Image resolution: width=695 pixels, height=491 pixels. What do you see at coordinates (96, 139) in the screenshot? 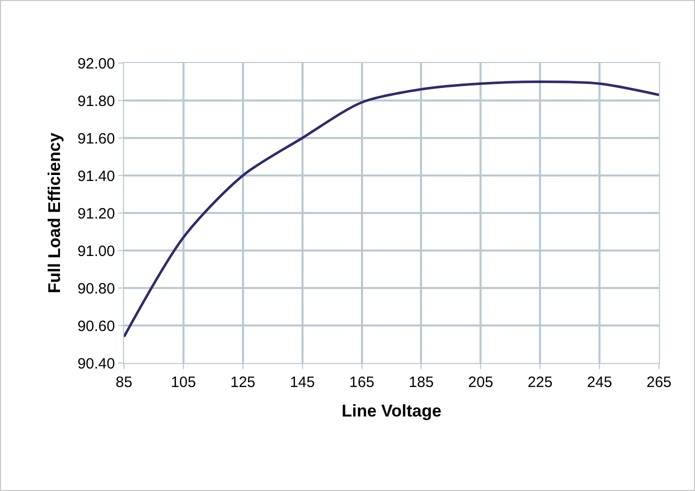
I see `y-tick-label: 91.60` at bounding box center [96, 139].